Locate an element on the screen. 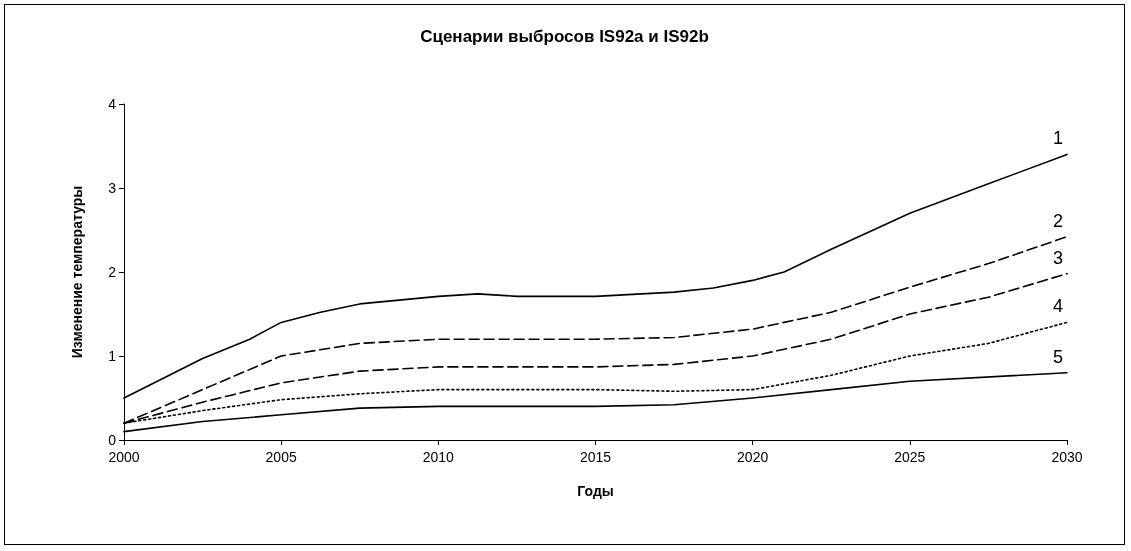 The height and width of the screenshot is (551, 1131). chart-title: Сценарии выбросов IS92a и IS92b is located at coordinates (564, 36).